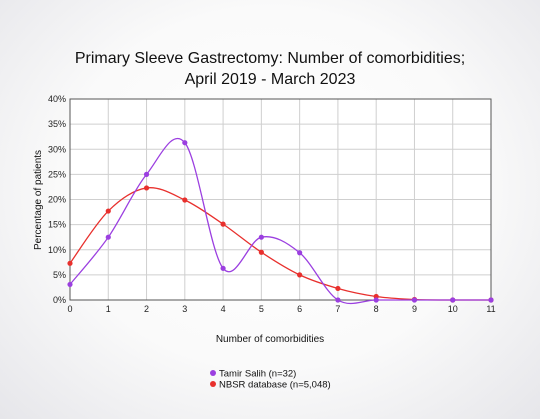 Image resolution: width=540 pixels, height=419 pixels. Describe the element at coordinates (57, 174) in the screenshot. I see `y-tick-label: 25%` at that location.